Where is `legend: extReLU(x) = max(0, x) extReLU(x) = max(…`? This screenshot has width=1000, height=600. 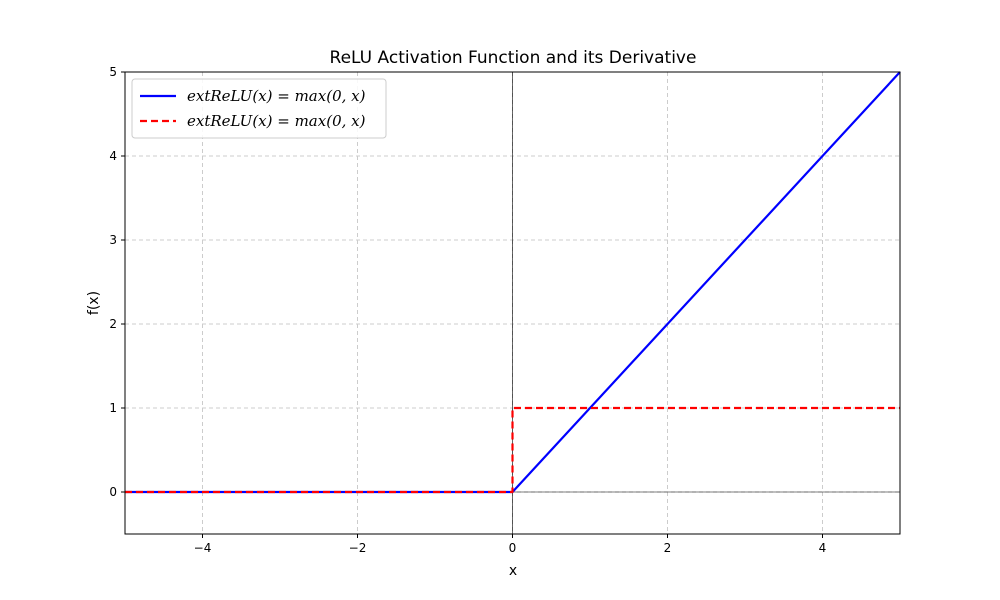
legend: extReLU(x) = max(0, x) extReLU(x) = max(… is located at coordinates (259, 108).